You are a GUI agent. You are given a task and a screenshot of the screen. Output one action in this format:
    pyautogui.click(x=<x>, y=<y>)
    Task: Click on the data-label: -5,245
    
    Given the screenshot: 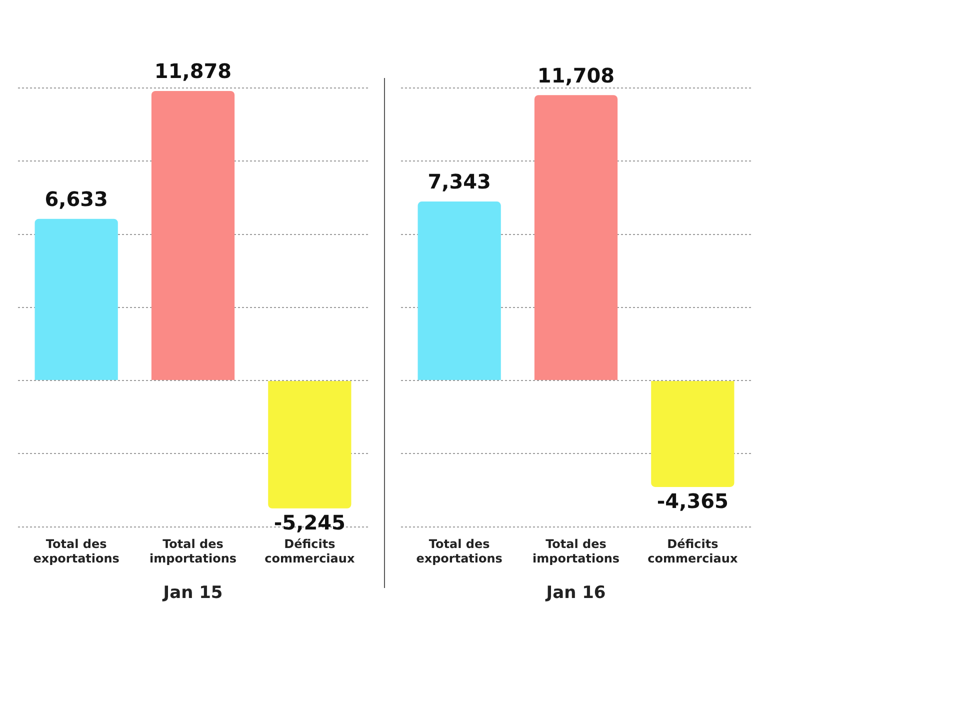 What is the action you would take?
    pyautogui.click(x=310, y=522)
    